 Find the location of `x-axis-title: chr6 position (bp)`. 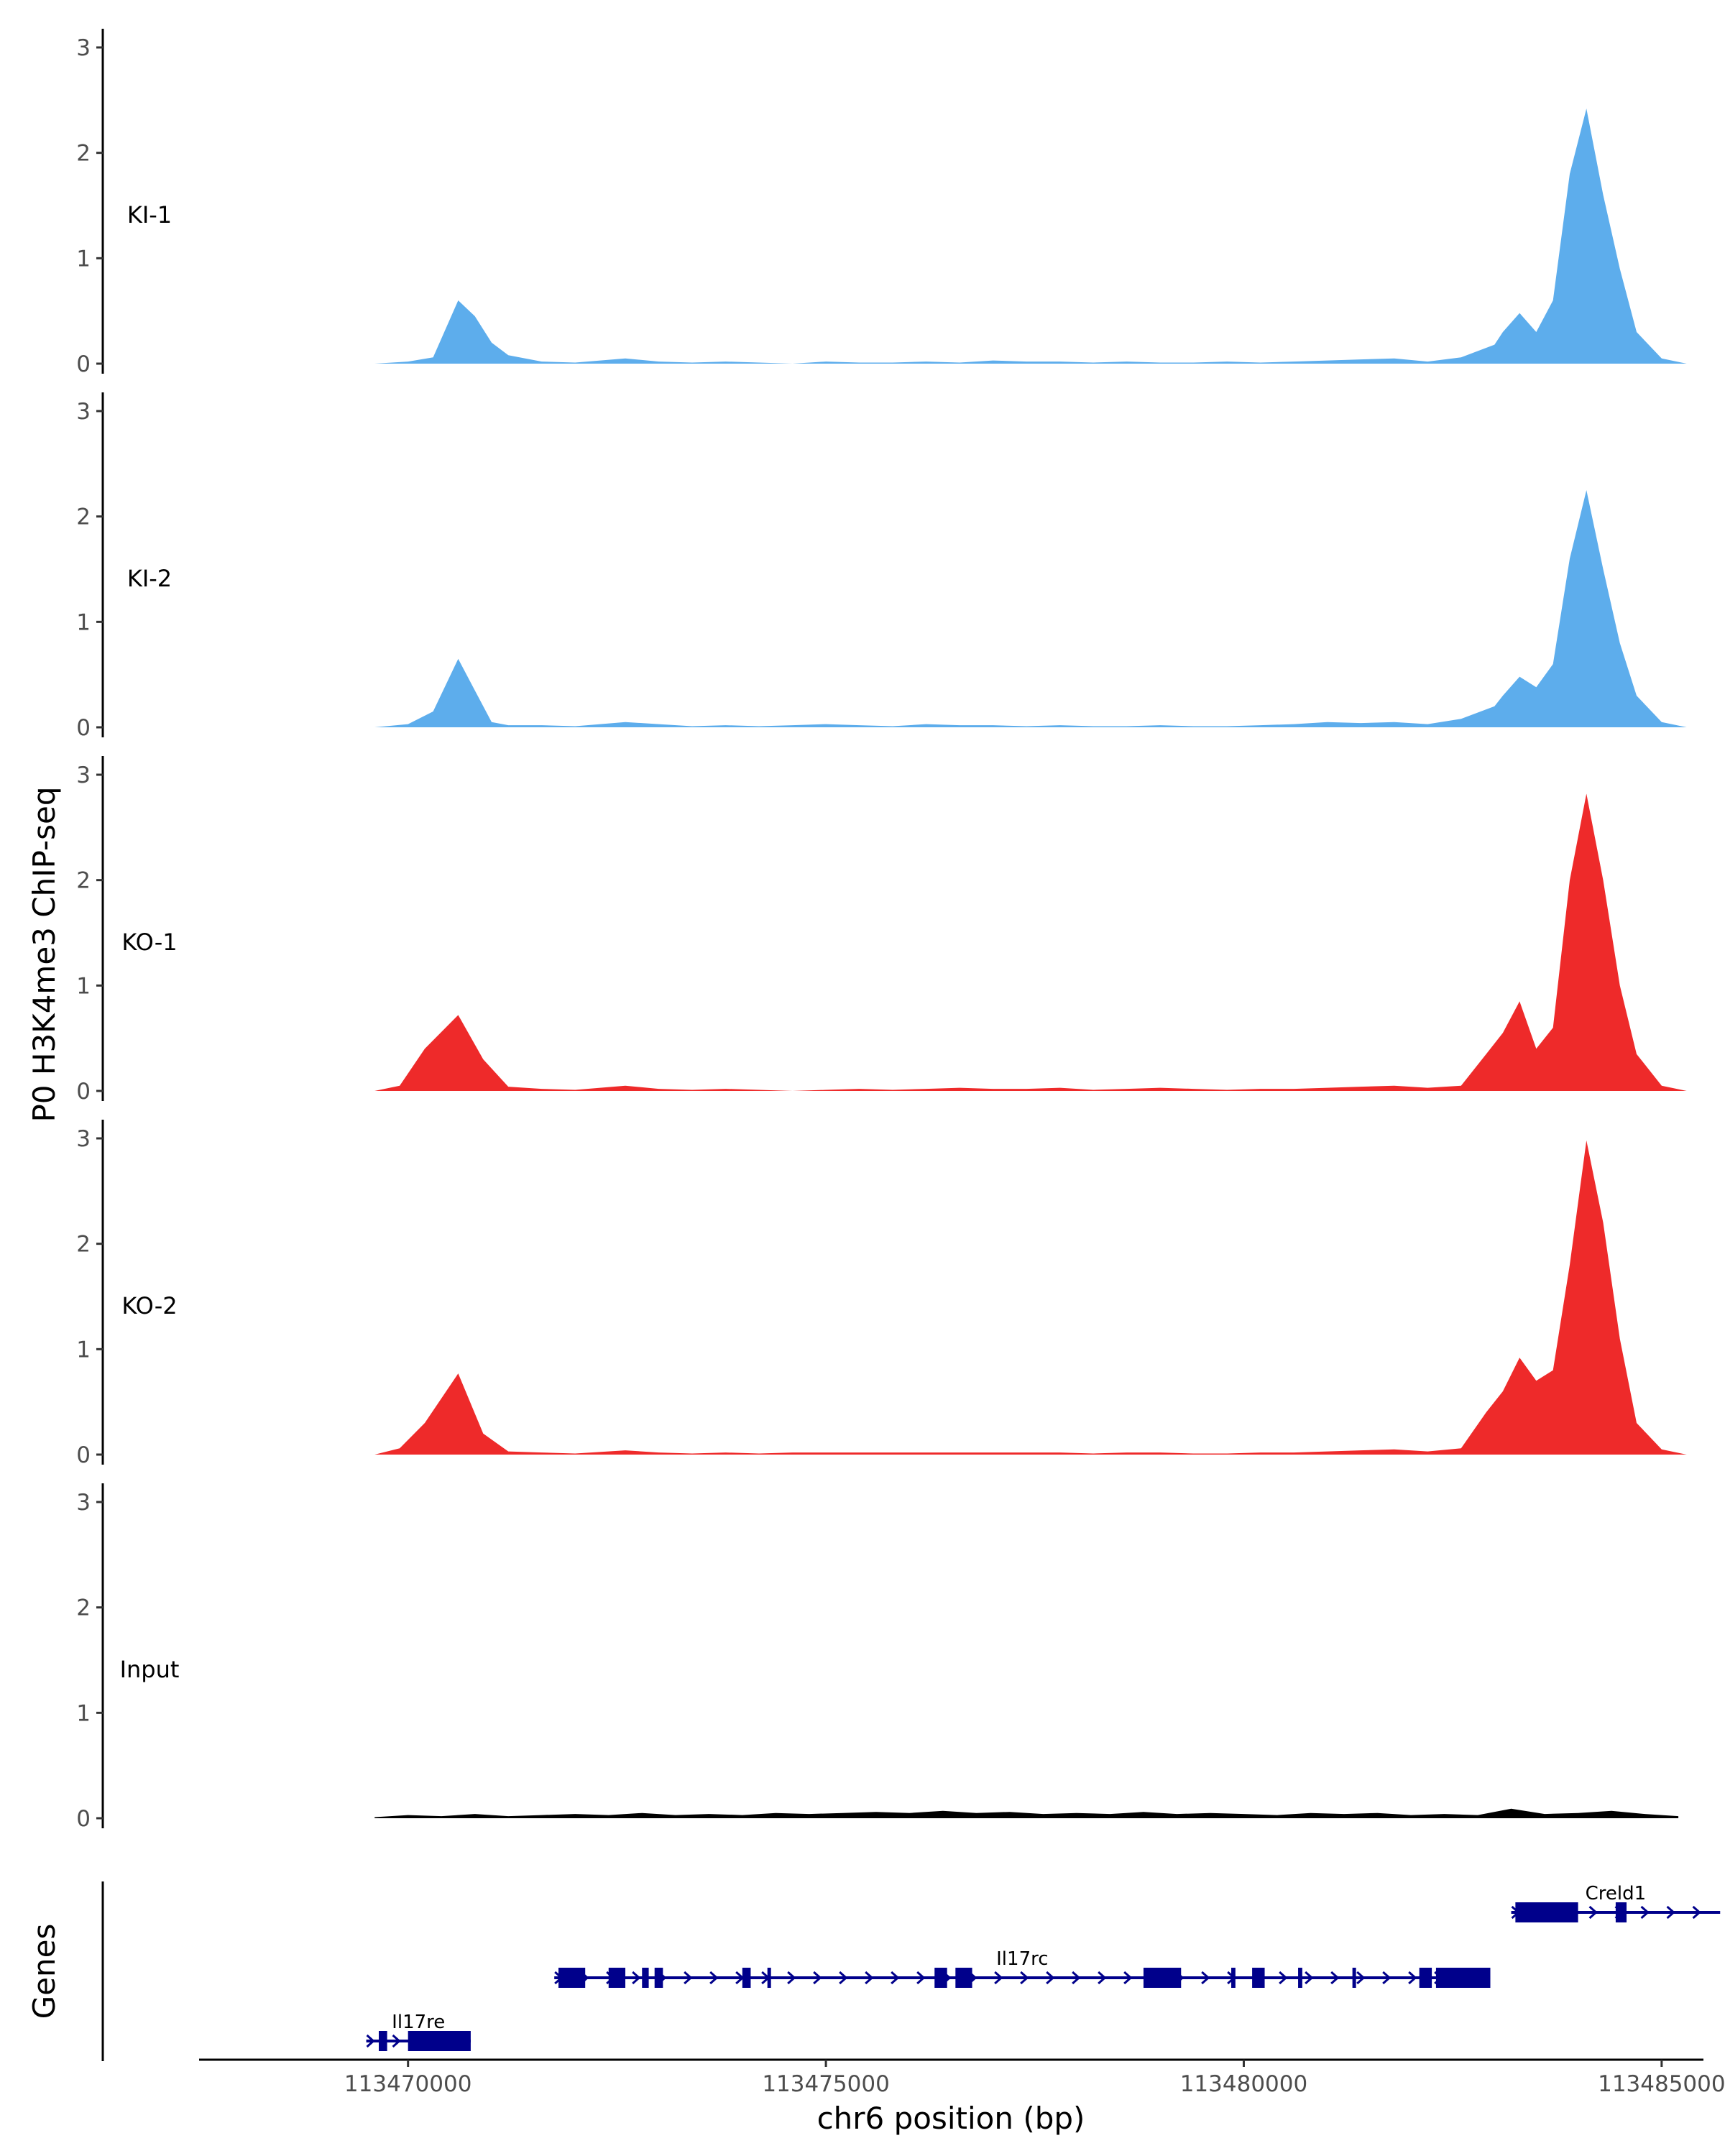

x-axis-title: chr6 position (bp) is located at coordinates (951, 2118).